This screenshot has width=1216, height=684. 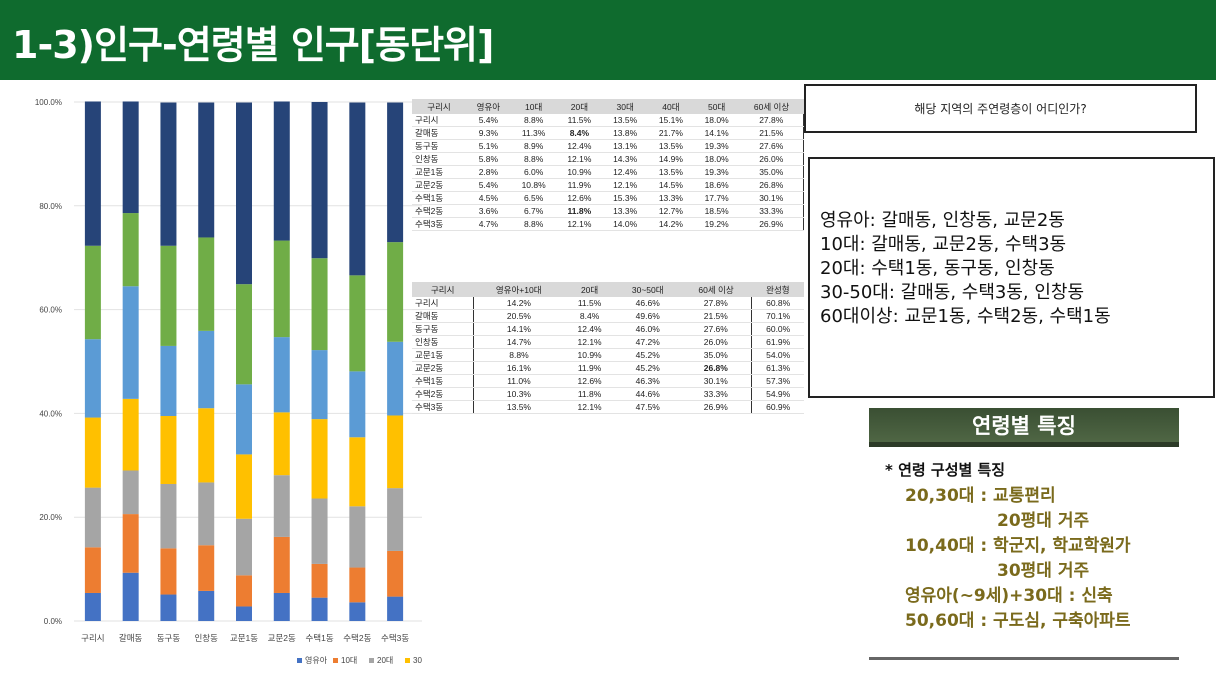 What do you see at coordinates (443, 303) in the screenshot?
I see `row-label: 구리시` at bounding box center [443, 303].